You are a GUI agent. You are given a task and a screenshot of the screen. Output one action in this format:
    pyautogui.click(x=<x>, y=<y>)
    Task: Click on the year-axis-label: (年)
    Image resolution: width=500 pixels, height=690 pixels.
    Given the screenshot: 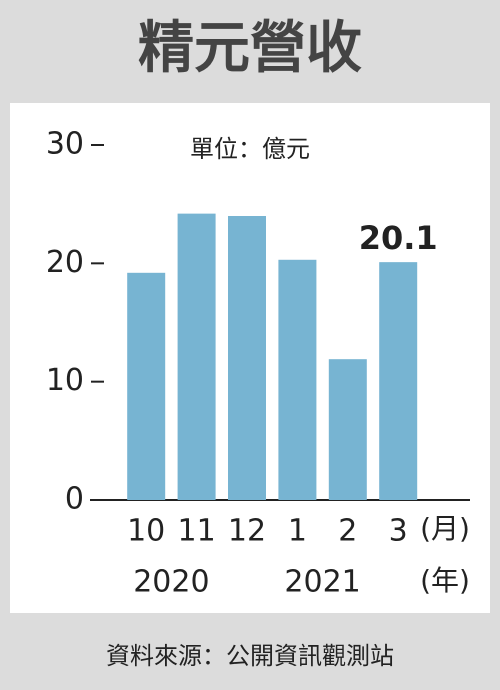 What is the action you would take?
    pyautogui.click(x=445, y=580)
    